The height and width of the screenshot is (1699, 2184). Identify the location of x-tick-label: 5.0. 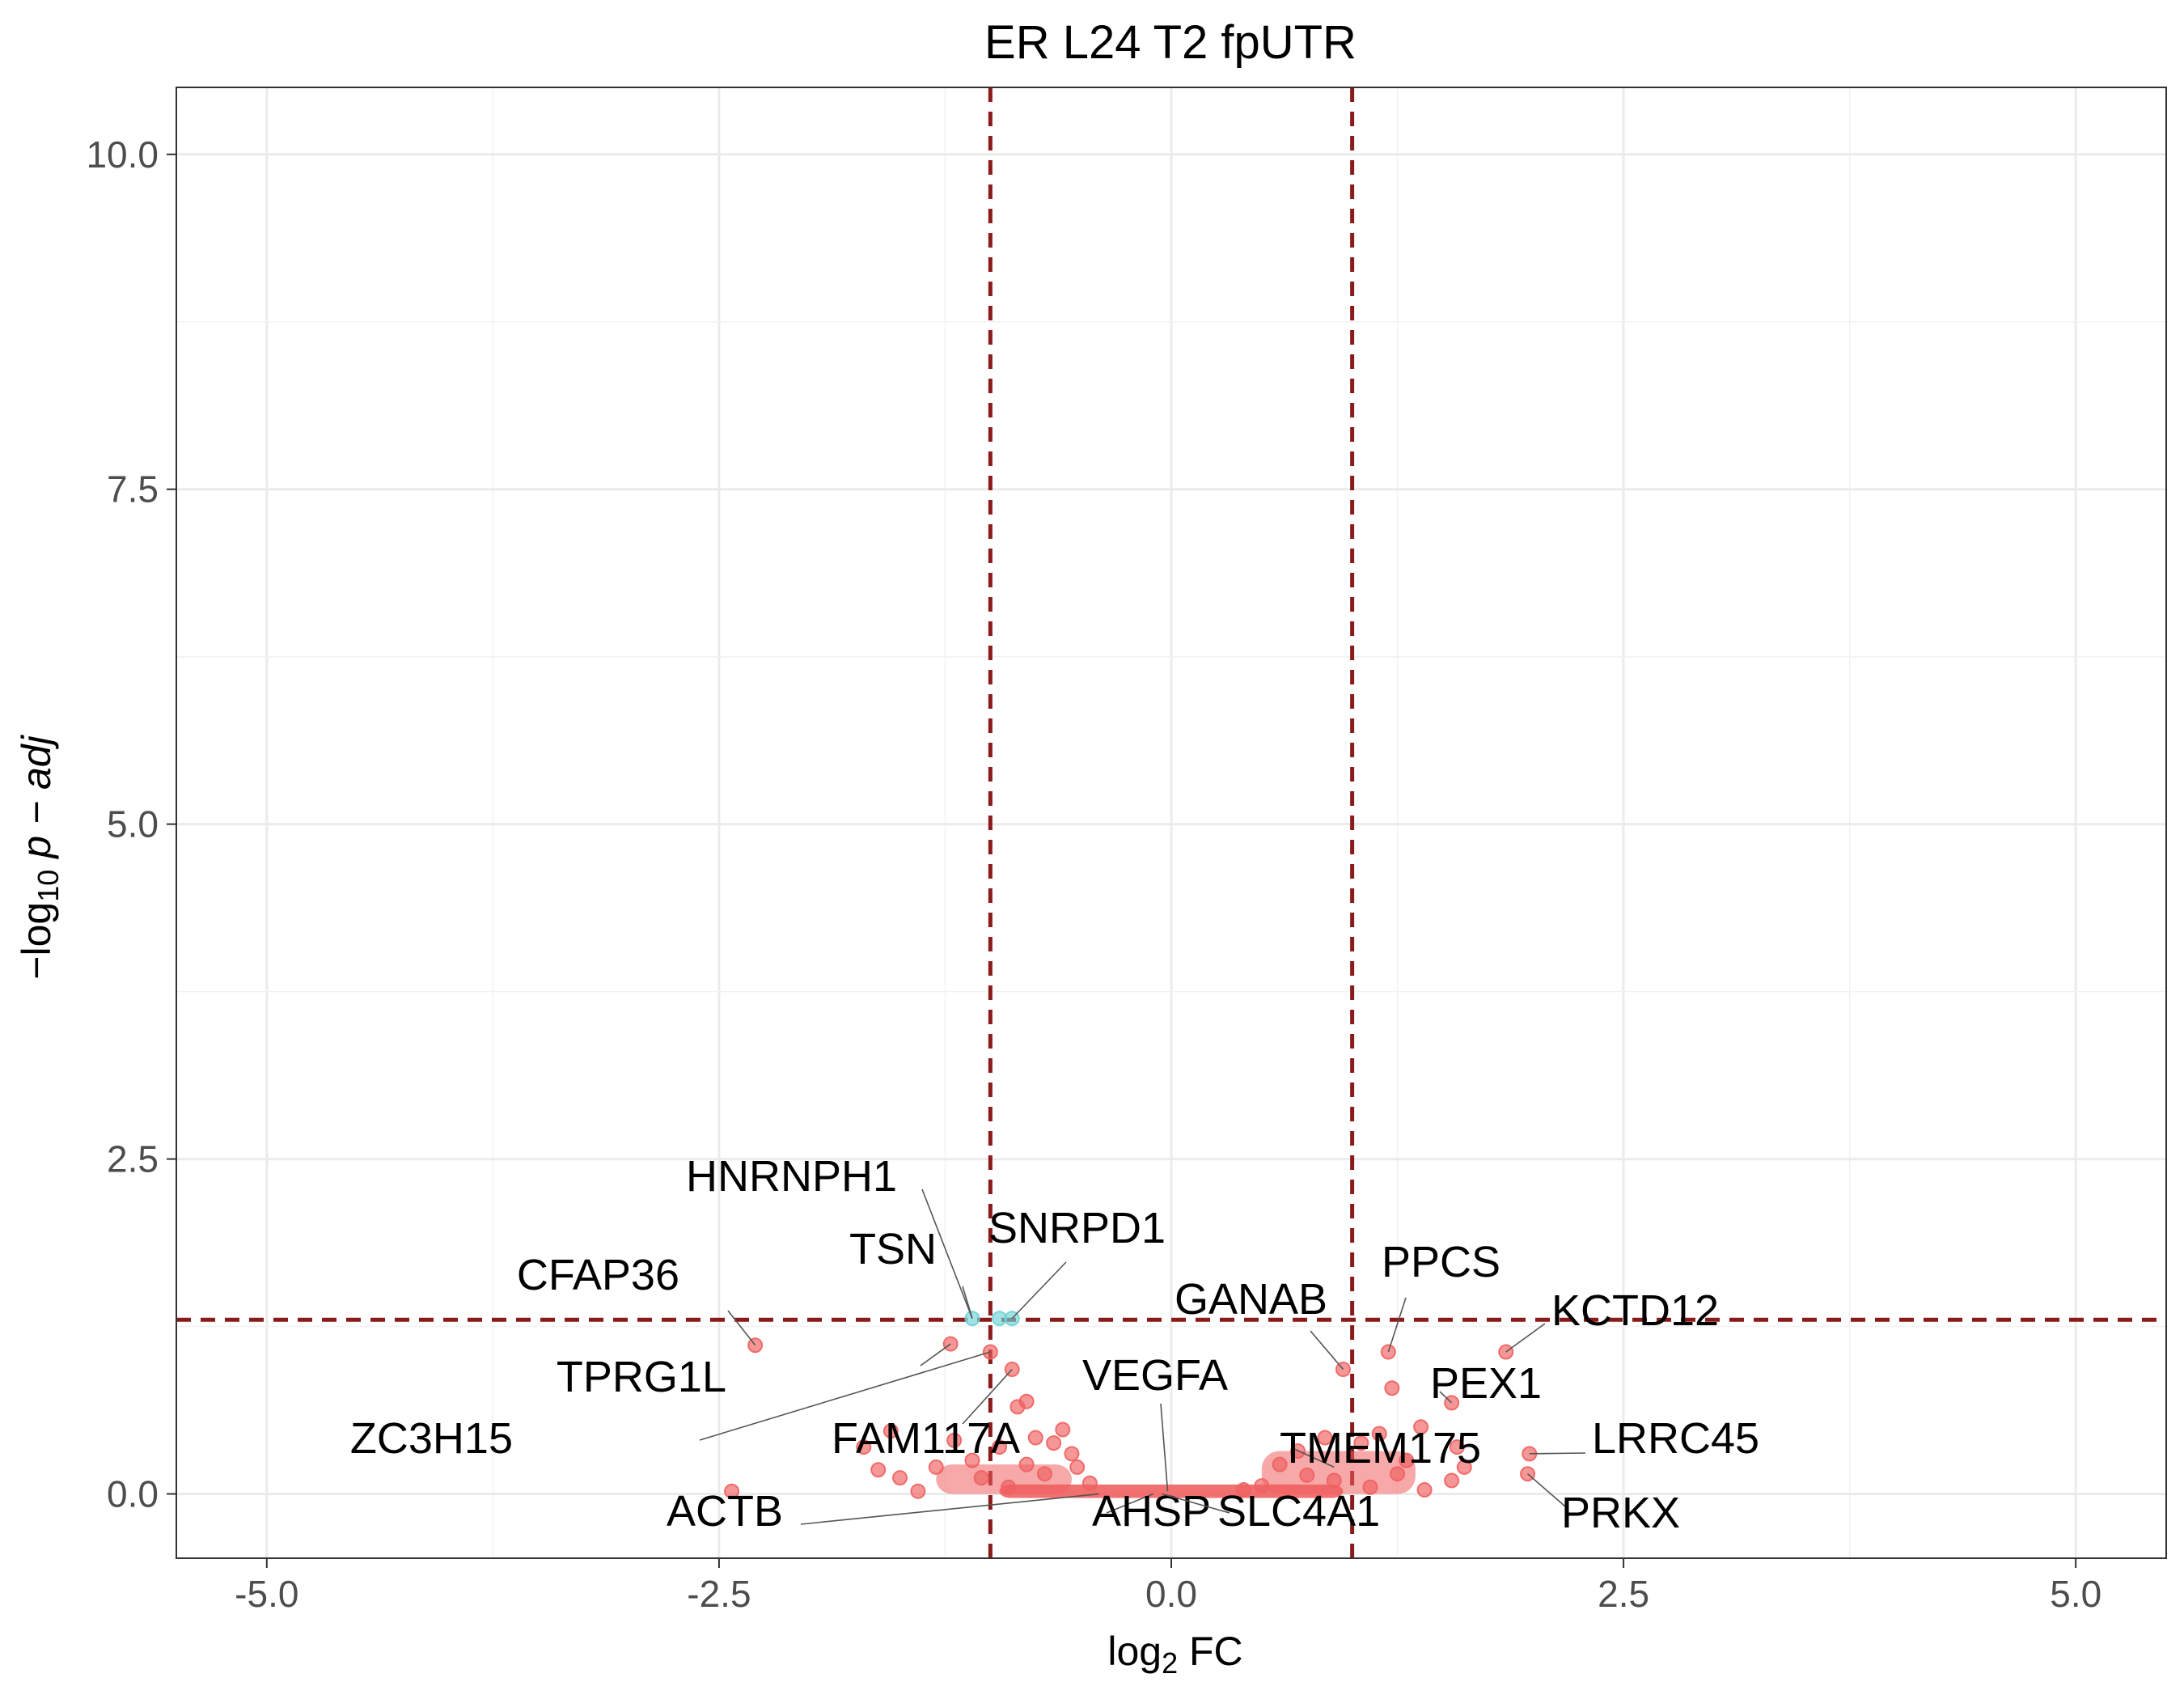
(2075, 1594).